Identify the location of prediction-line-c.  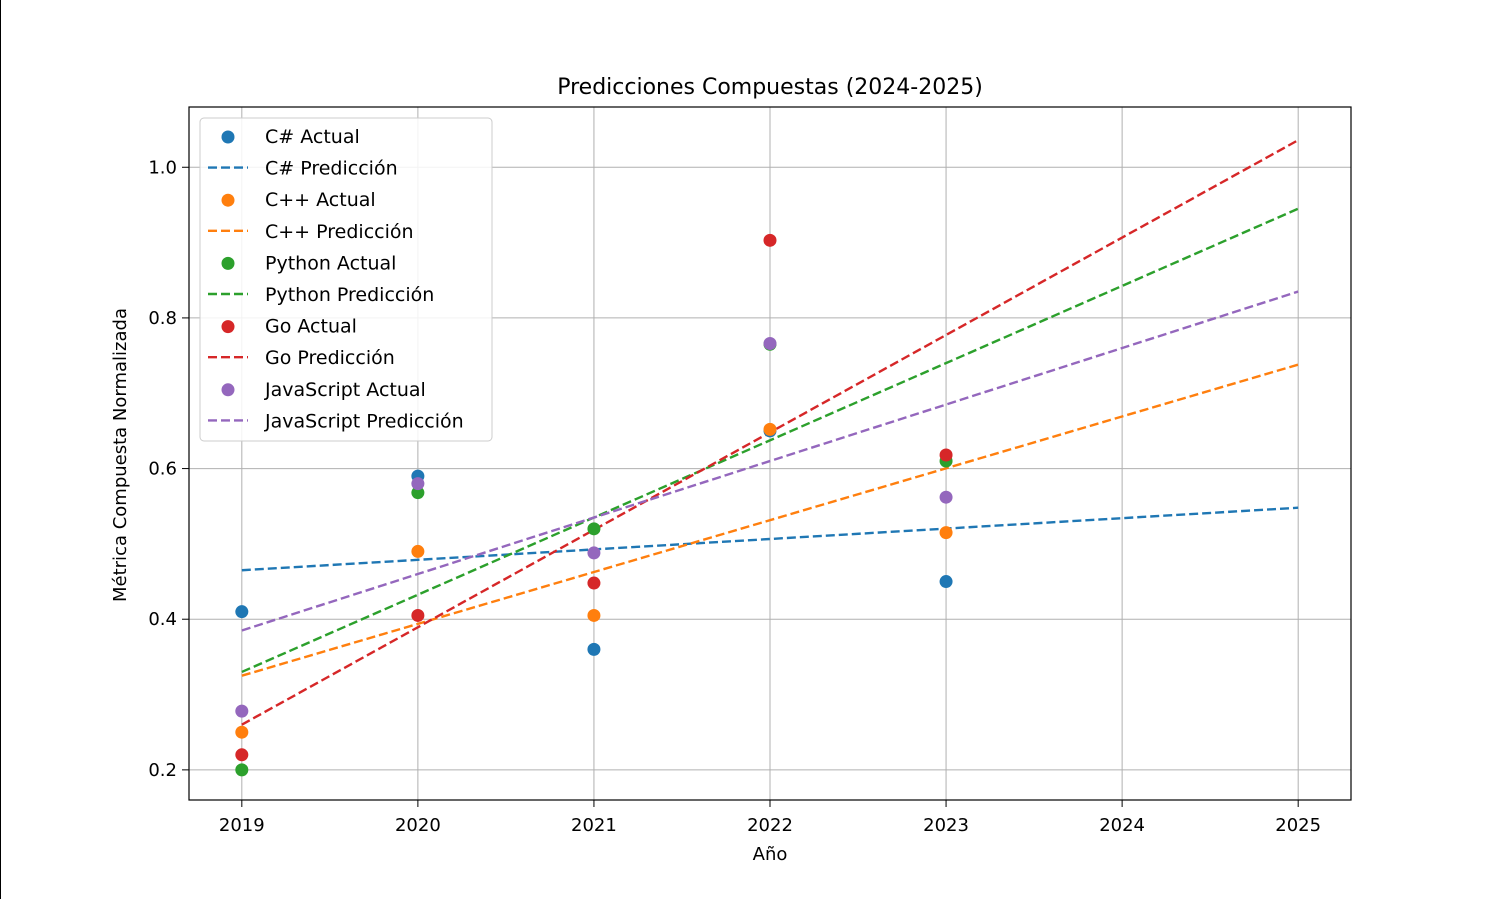
(770, 539).